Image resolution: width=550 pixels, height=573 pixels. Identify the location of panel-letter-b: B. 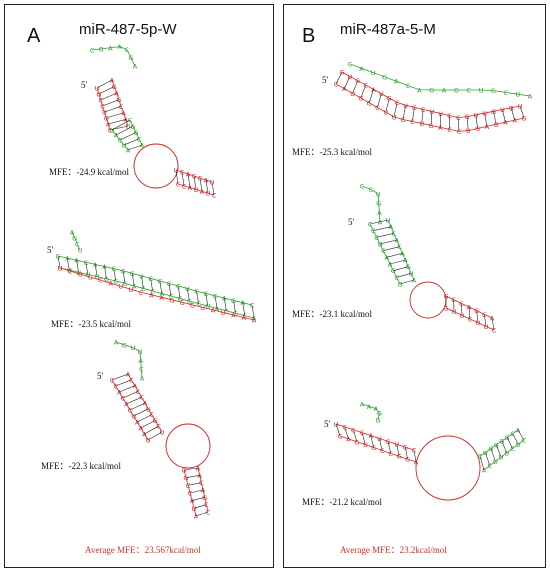
(309, 36).